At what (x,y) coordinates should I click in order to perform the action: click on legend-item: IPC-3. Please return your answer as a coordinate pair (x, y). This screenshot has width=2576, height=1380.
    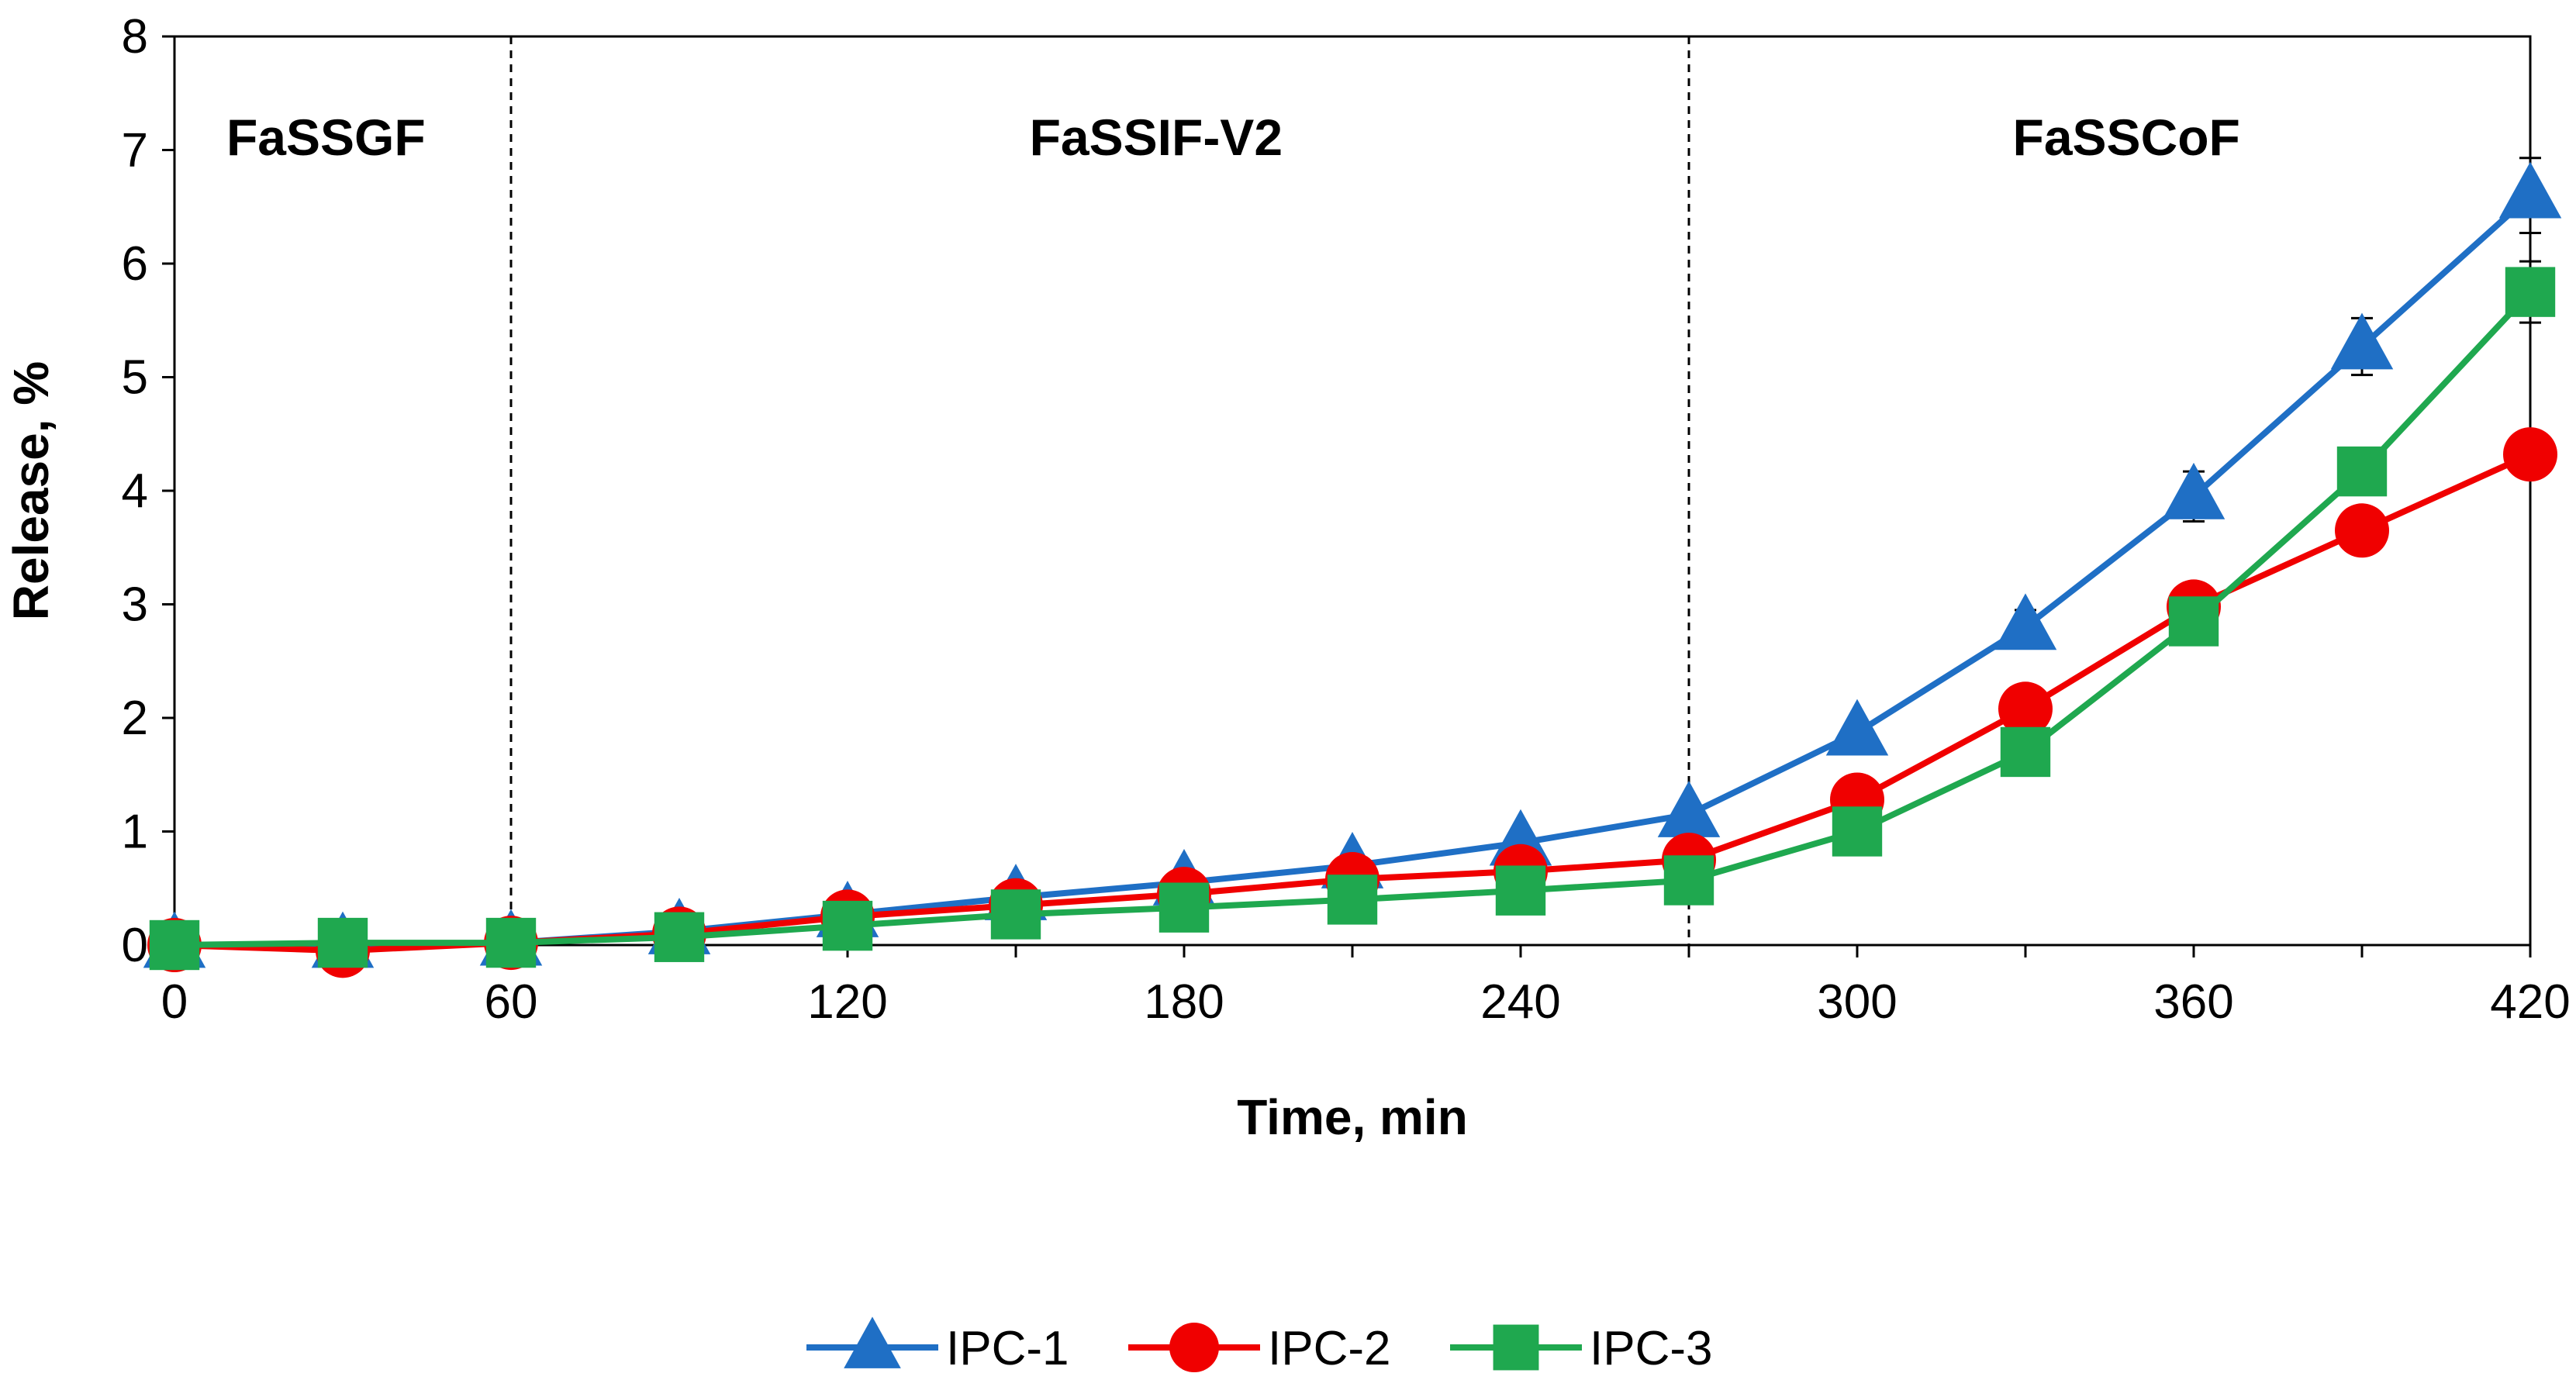
    Looking at the image, I should click on (1581, 1348).